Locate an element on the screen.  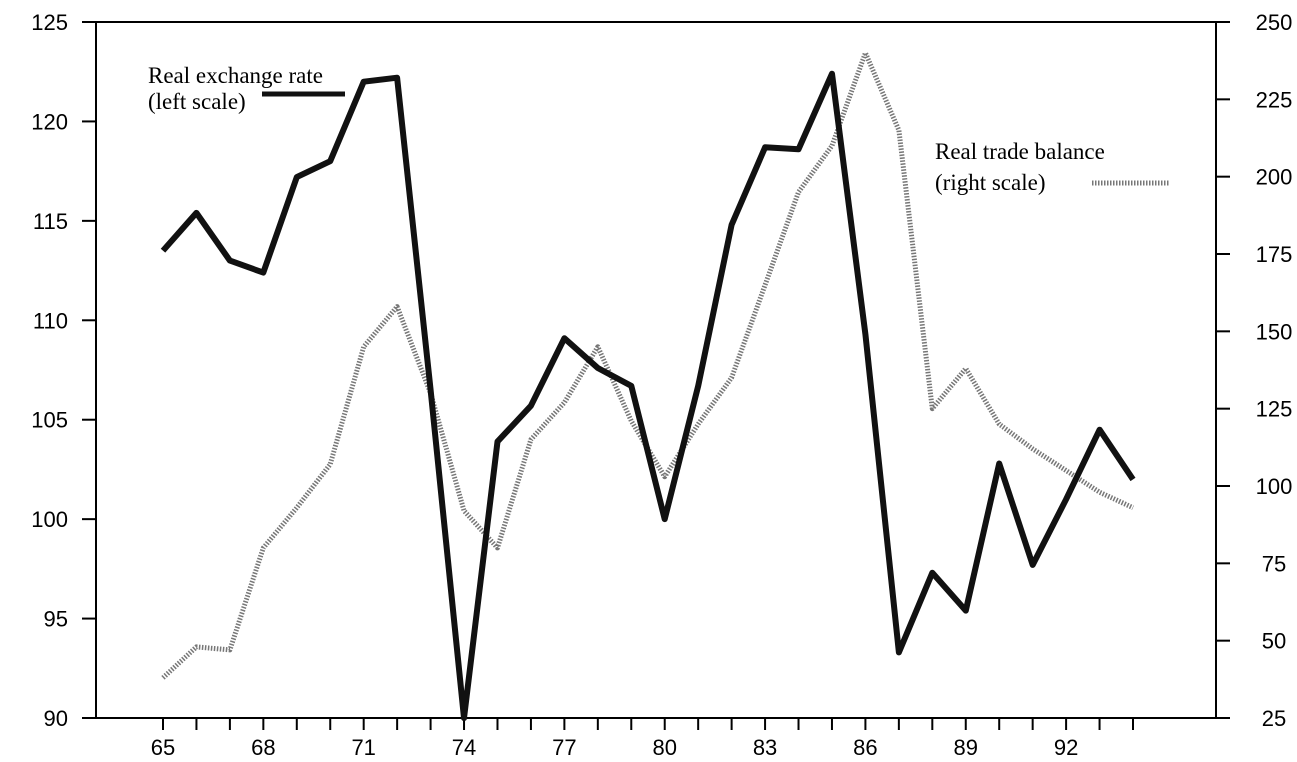
x-axis-ticks: 65 68 71 74 77 80 83 86 89 92 is located at coordinates (642, 739).